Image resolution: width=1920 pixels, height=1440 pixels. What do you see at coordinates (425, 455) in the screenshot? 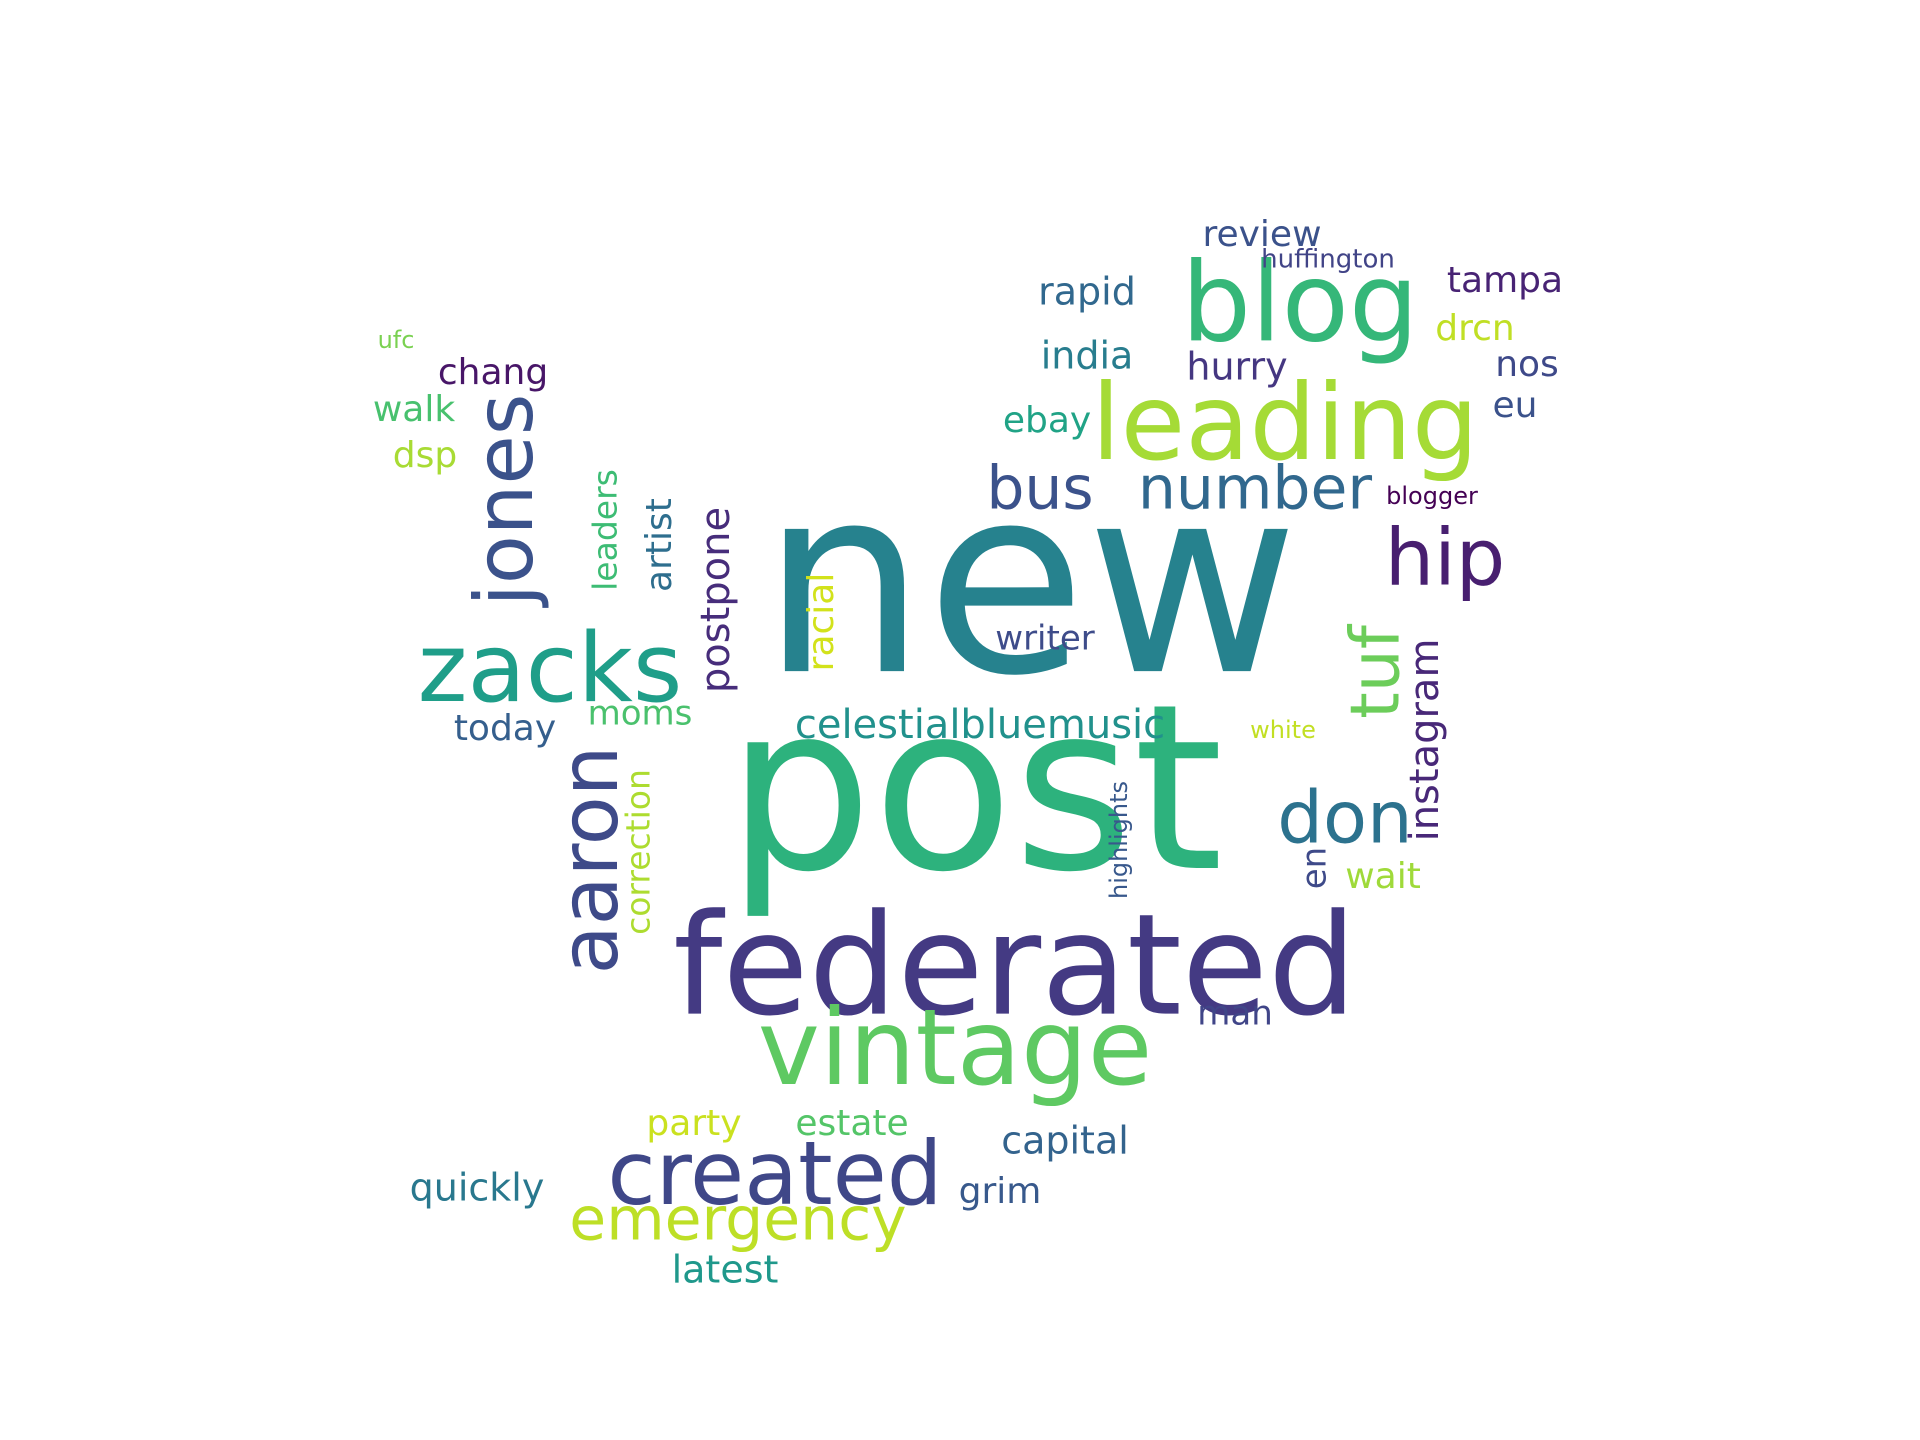
I see `word-dsp: dsp` at bounding box center [425, 455].